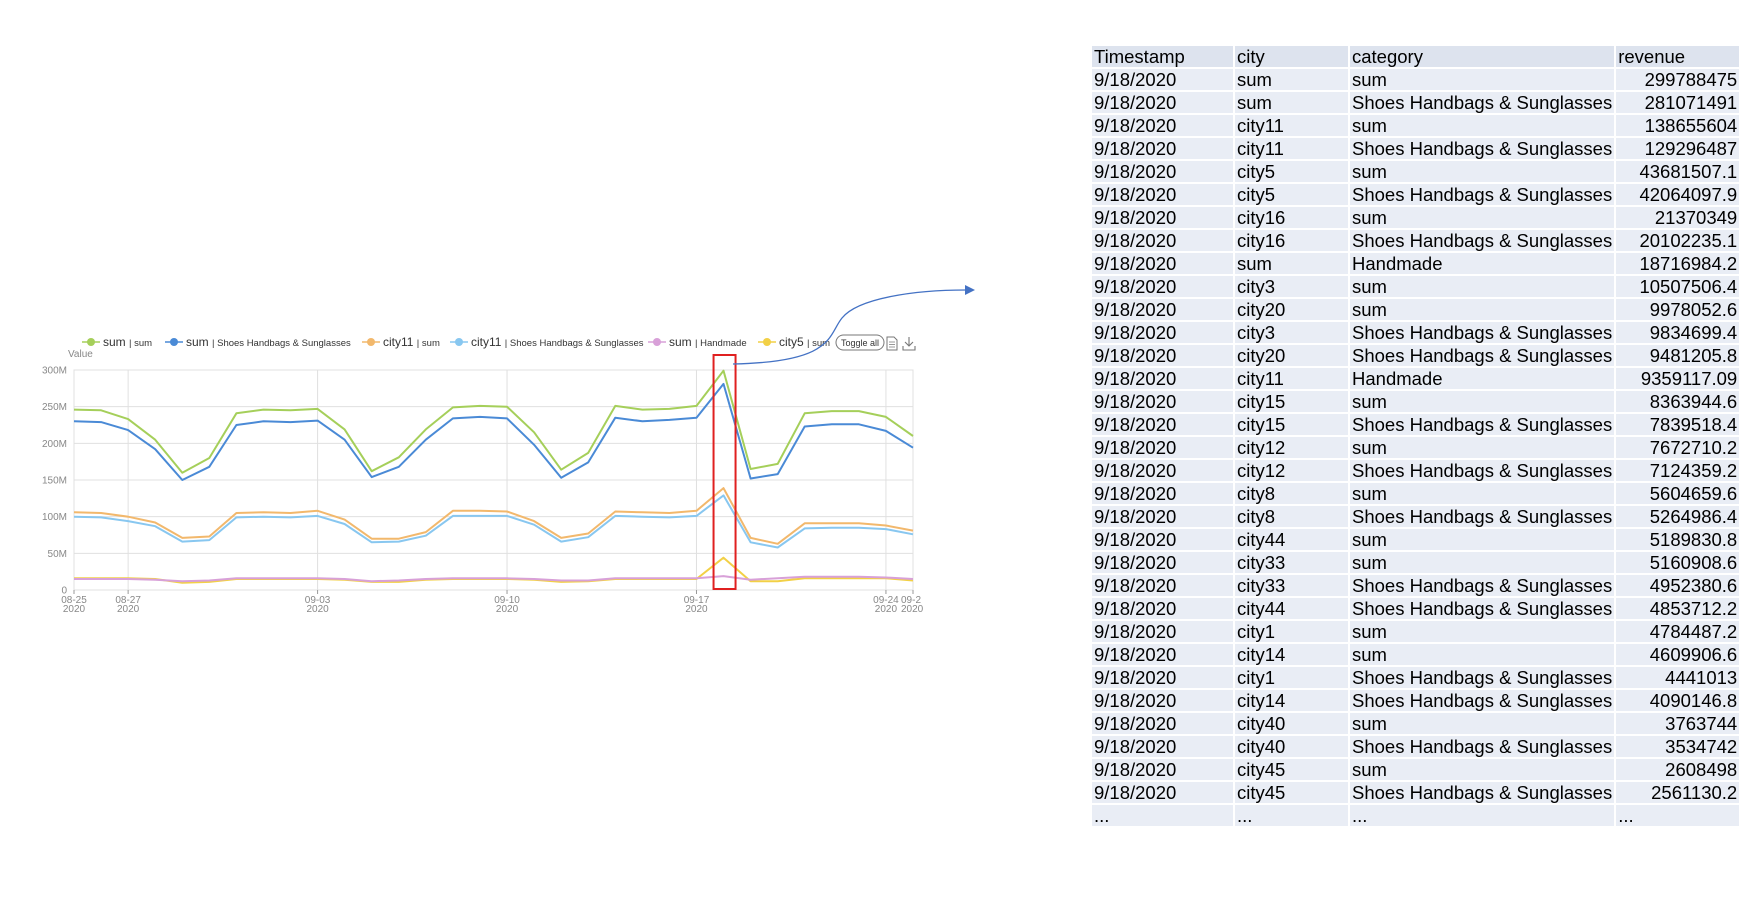 The image size is (1748, 916). I want to click on table-cell: 5160908.6, so click(1678, 562).